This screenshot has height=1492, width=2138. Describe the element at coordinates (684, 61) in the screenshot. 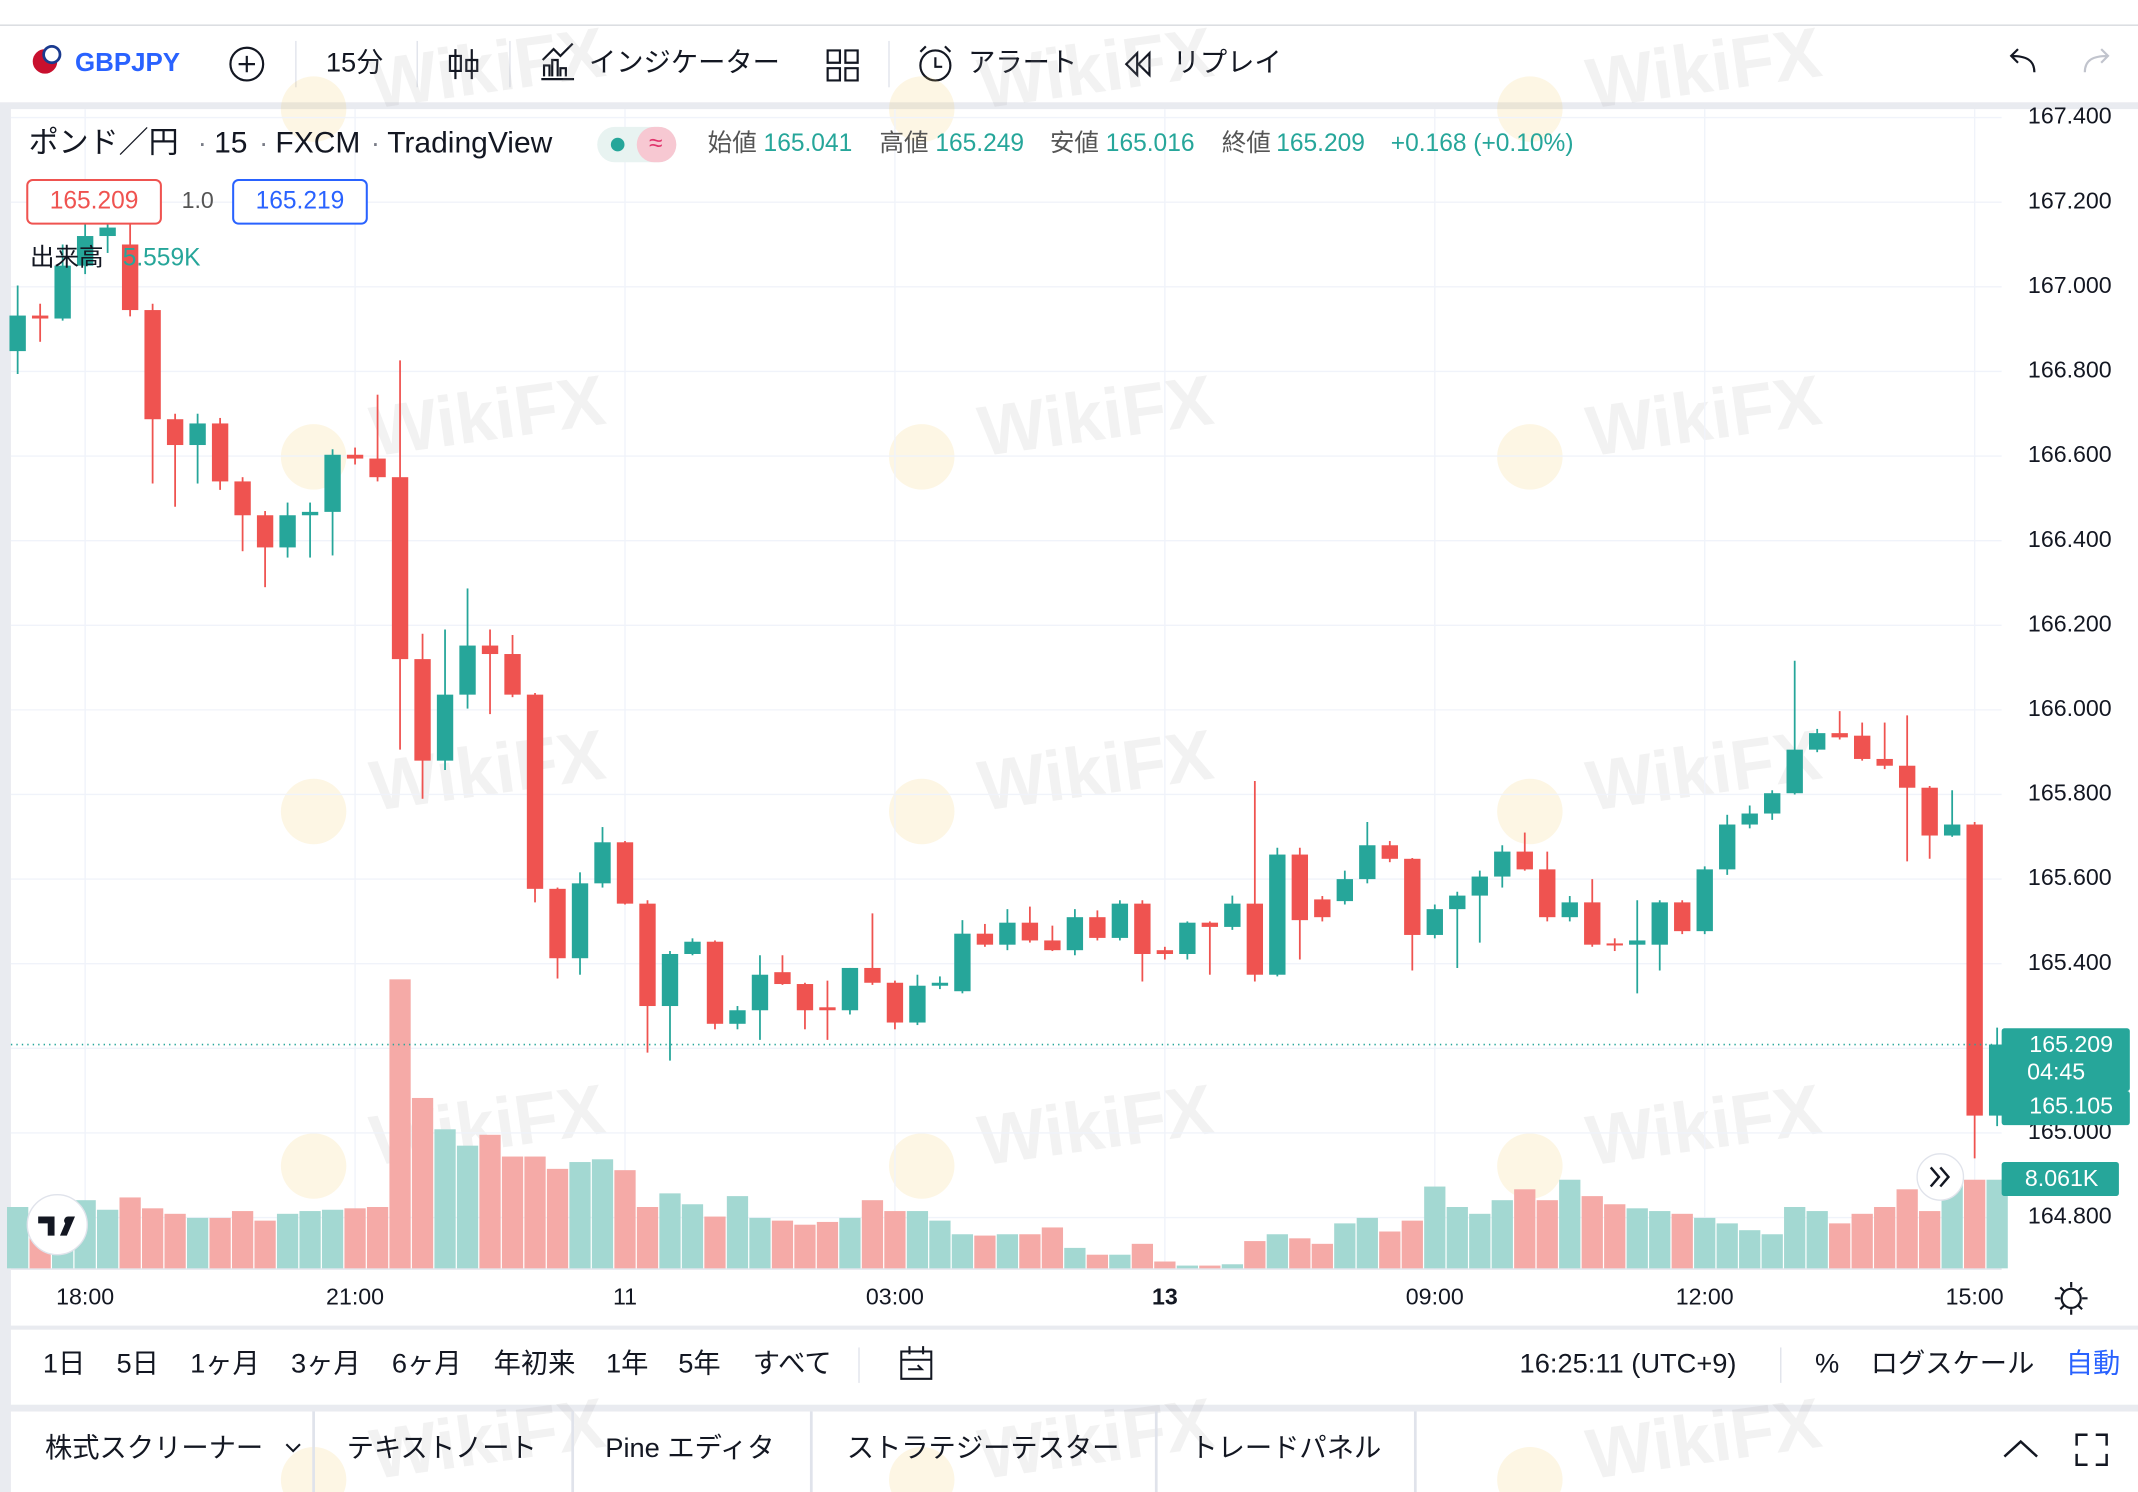

I see `indicators-button: インジケーター` at that location.